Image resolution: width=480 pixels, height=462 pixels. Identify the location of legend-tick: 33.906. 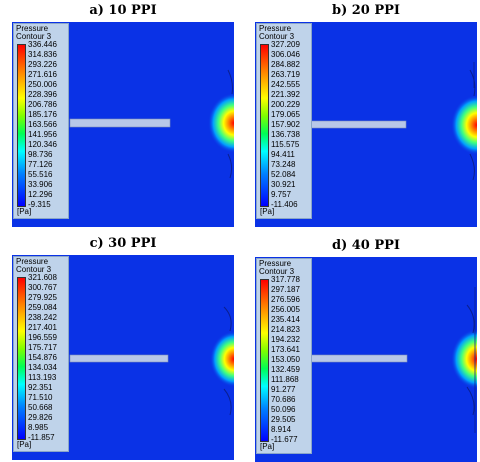
(40, 184).